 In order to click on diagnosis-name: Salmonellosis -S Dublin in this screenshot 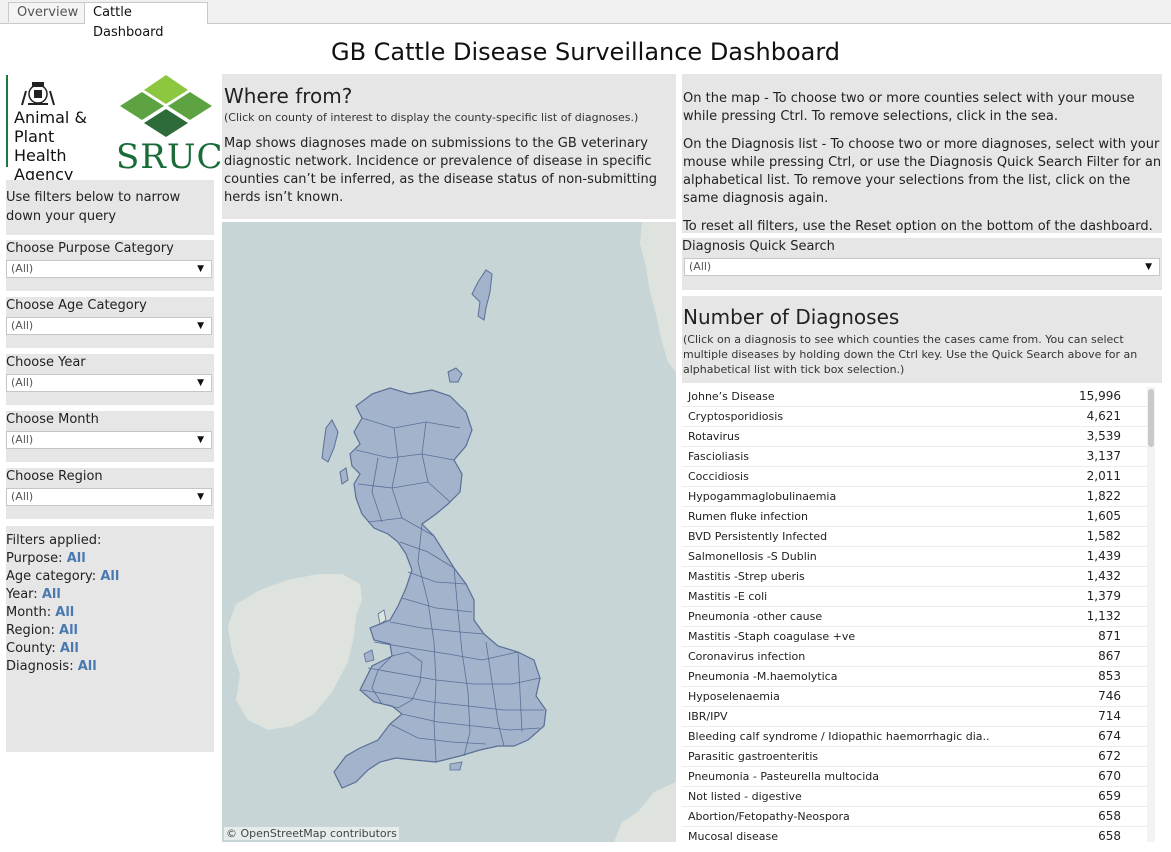, I will do `click(752, 556)`.